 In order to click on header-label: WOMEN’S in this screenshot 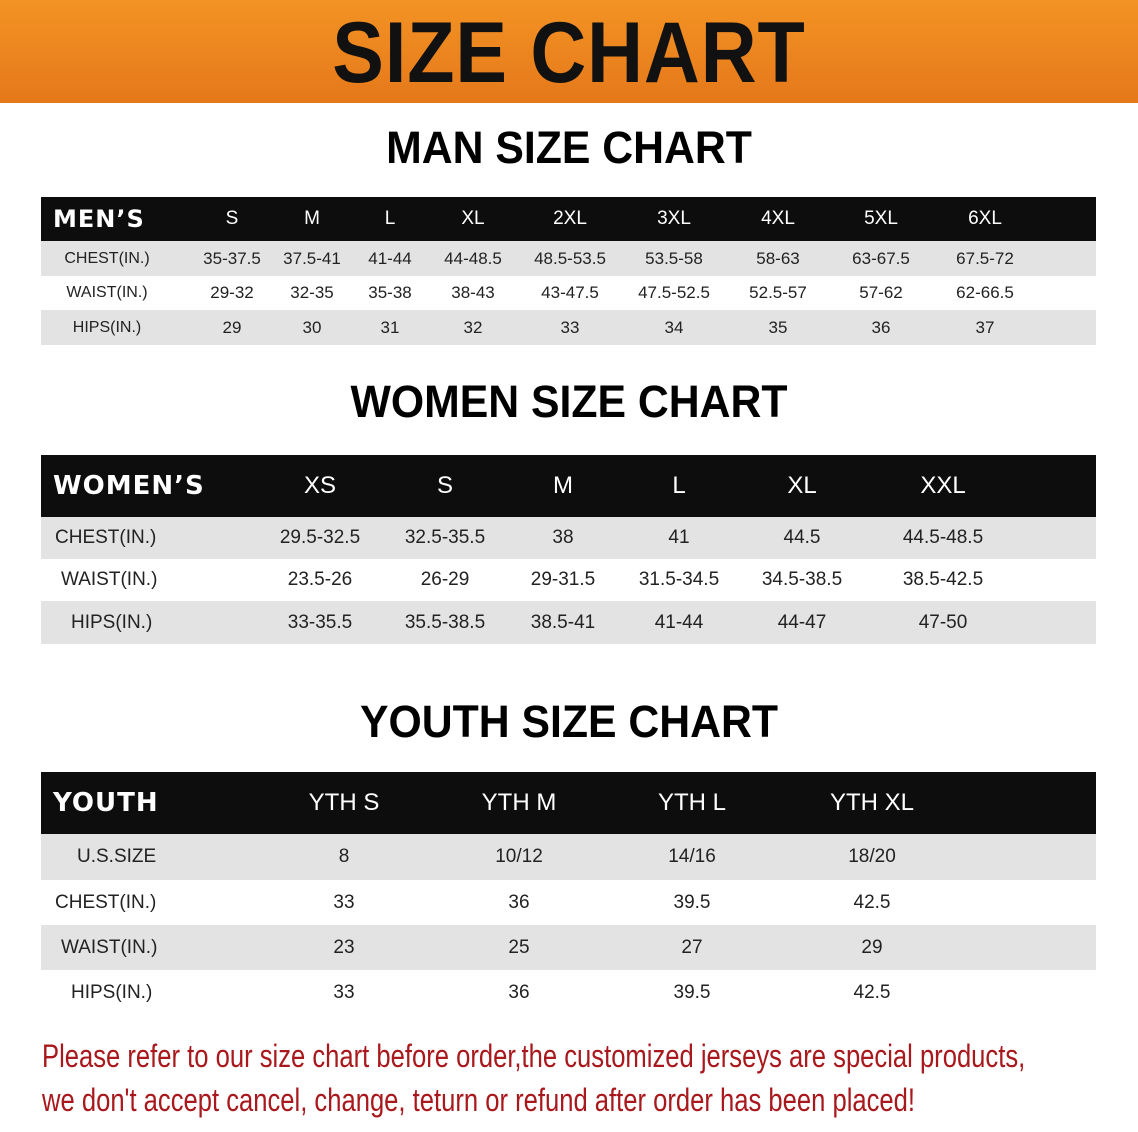, I will do `click(129, 486)`.